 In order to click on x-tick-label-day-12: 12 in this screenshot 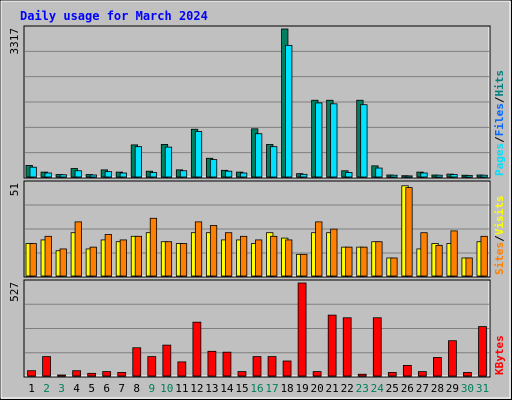, I will do `click(196, 388)`.